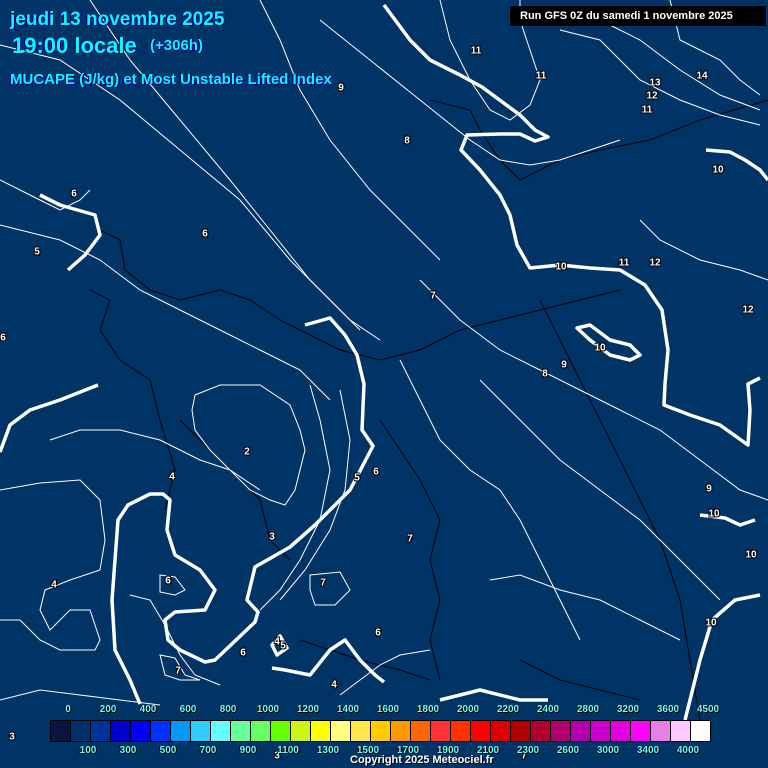  What do you see at coordinates (117, 19) in the screenshot?
I see `forecast-date: jeudi 13 novembre 2025` at bounding box center [117, 19].